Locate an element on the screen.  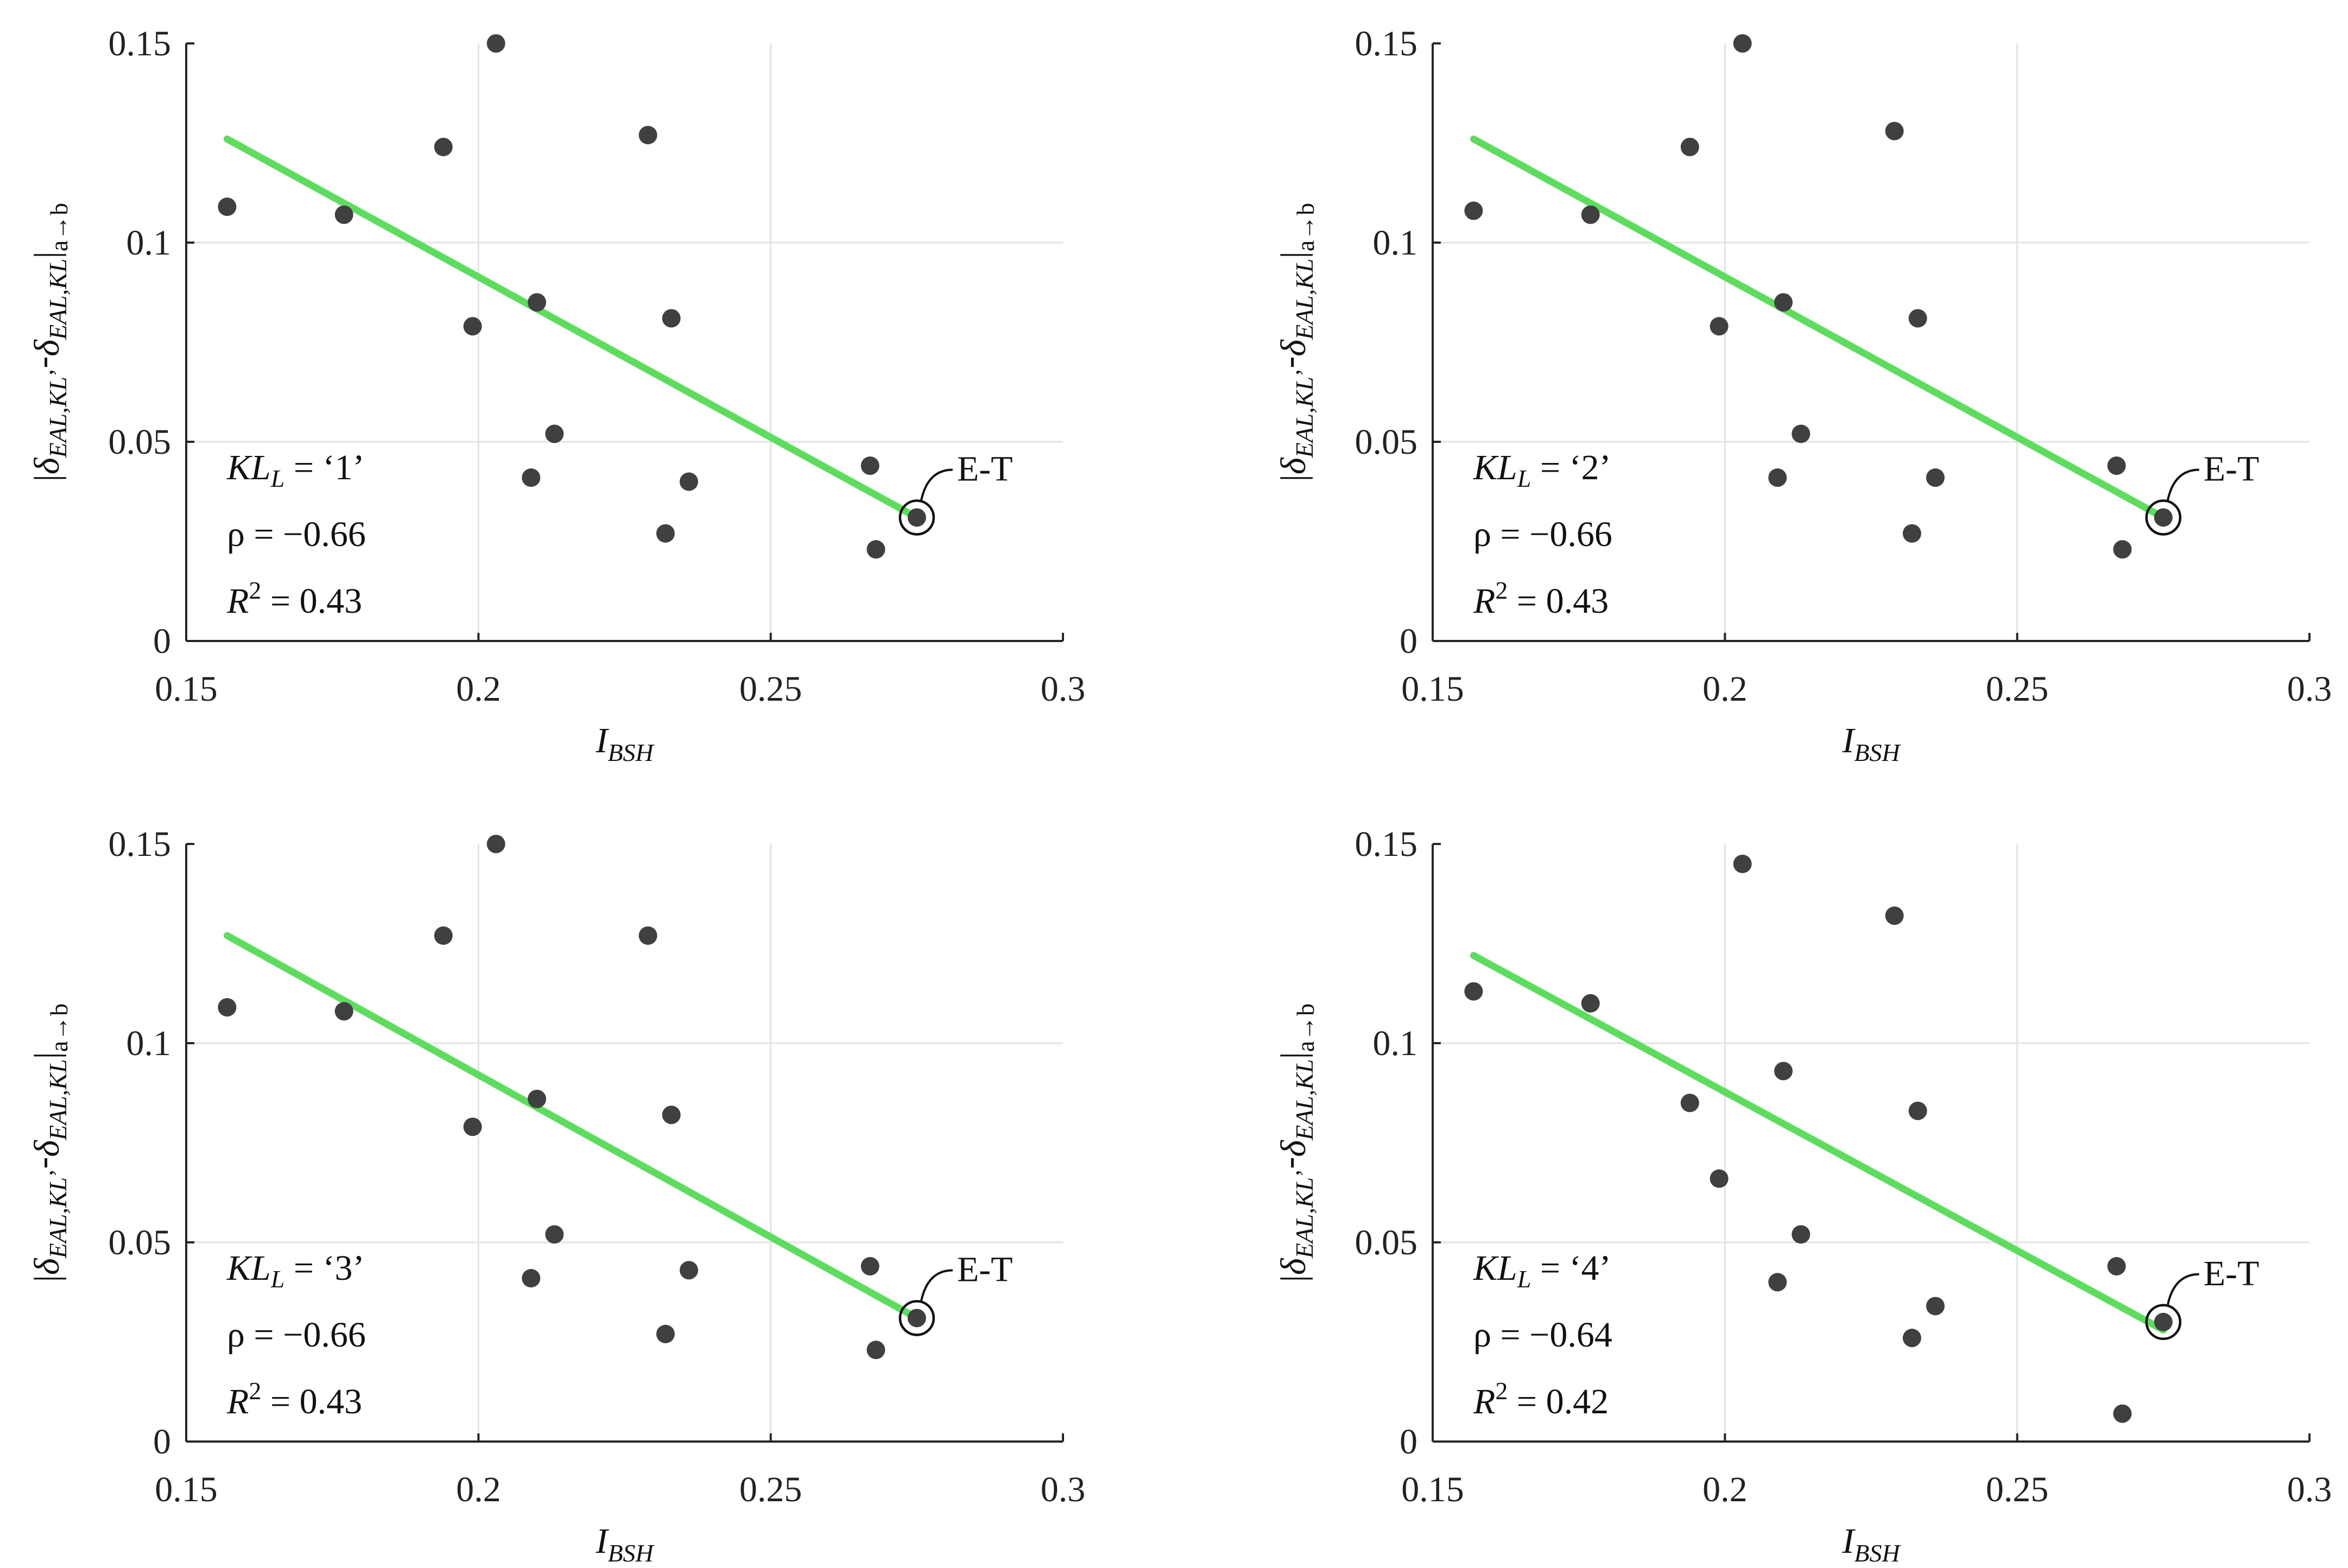
y-tick-label: 0.1 is located at coordinates (1395, 1043).